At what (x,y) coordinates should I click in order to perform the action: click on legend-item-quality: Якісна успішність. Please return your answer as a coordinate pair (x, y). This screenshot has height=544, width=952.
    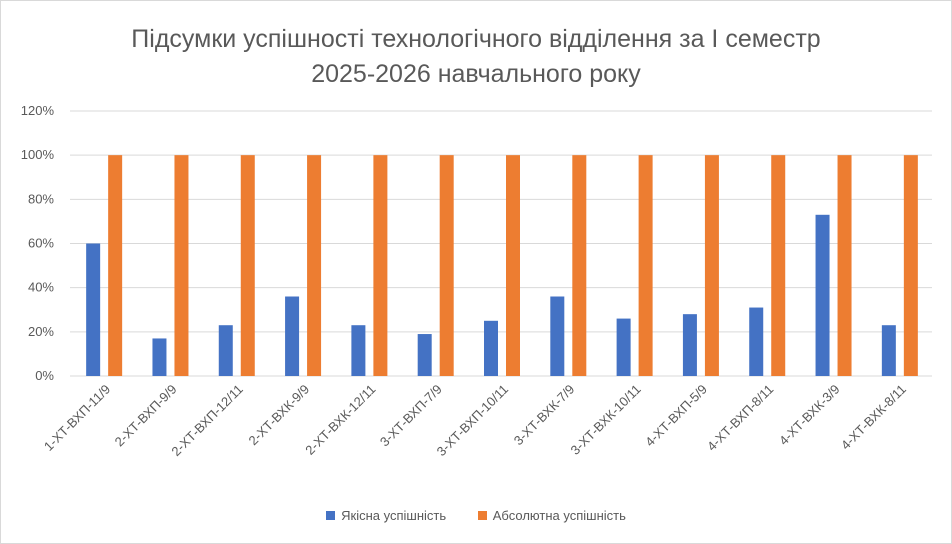
    Looking at the image, I should click on (386, 515).